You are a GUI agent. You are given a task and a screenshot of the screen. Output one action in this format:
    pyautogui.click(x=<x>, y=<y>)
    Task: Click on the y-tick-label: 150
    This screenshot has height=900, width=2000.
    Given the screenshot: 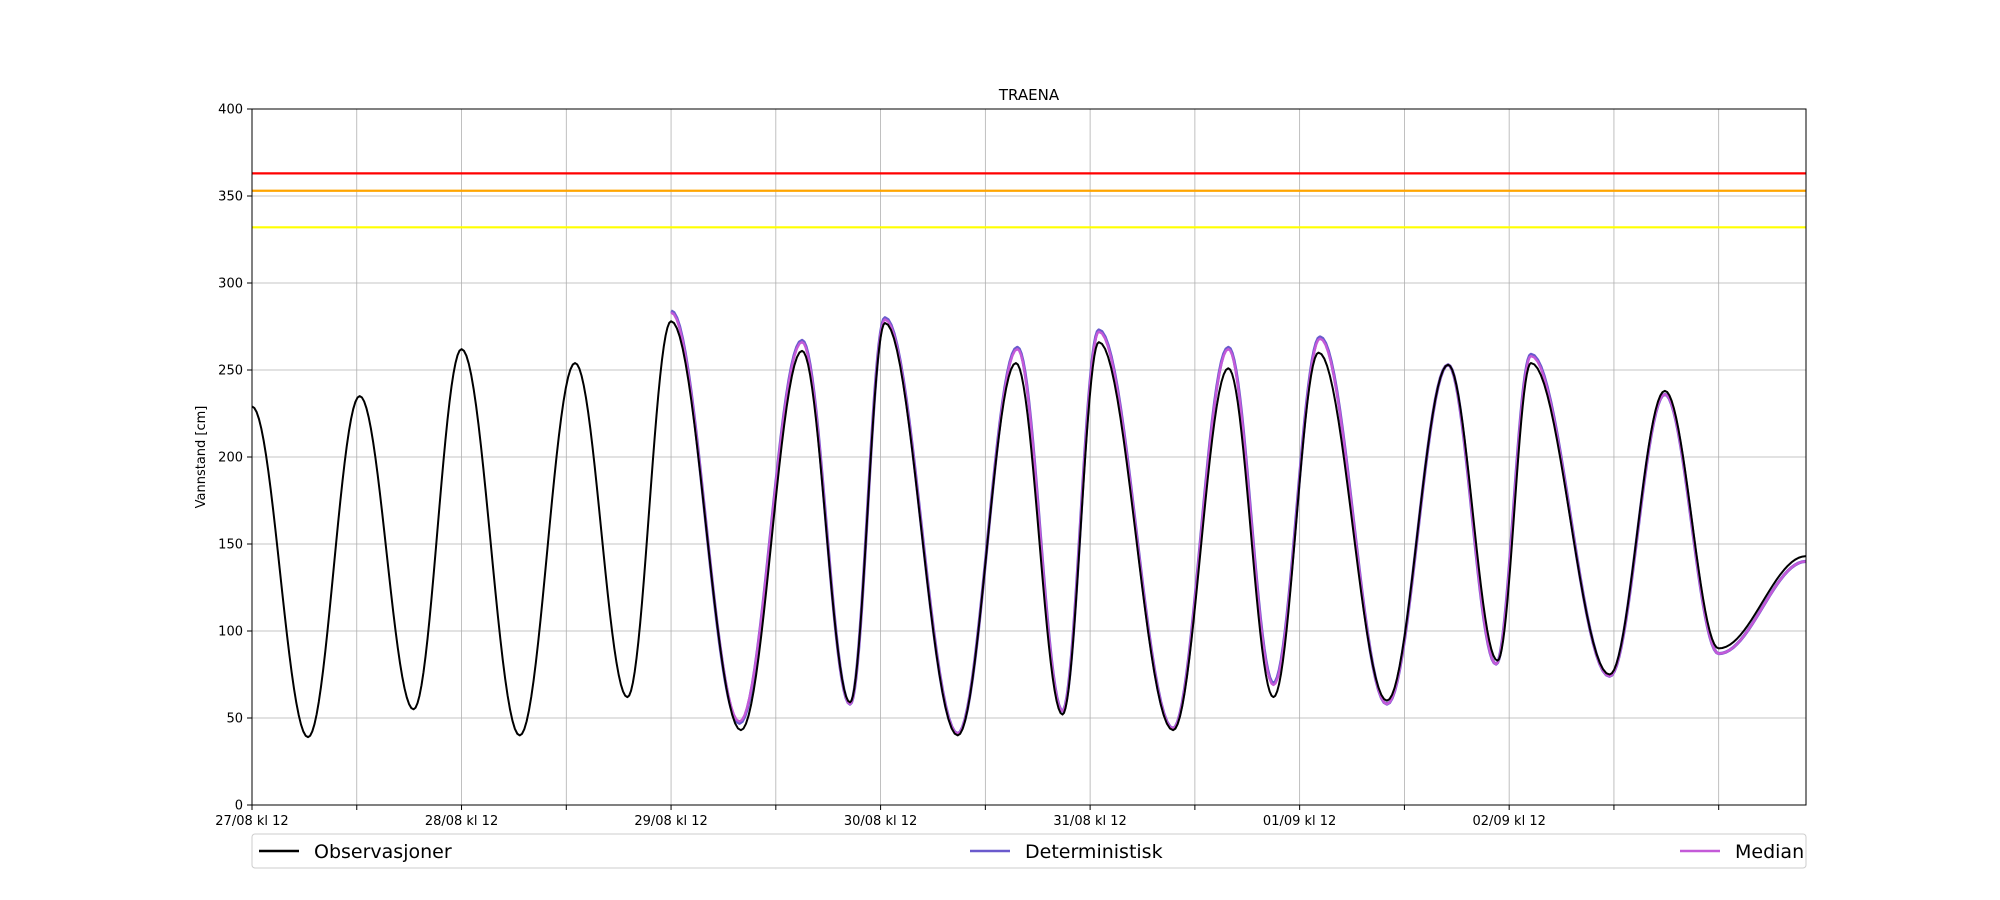 What is the action you would take?
    pyautogui.click(x=230, y=545)
    